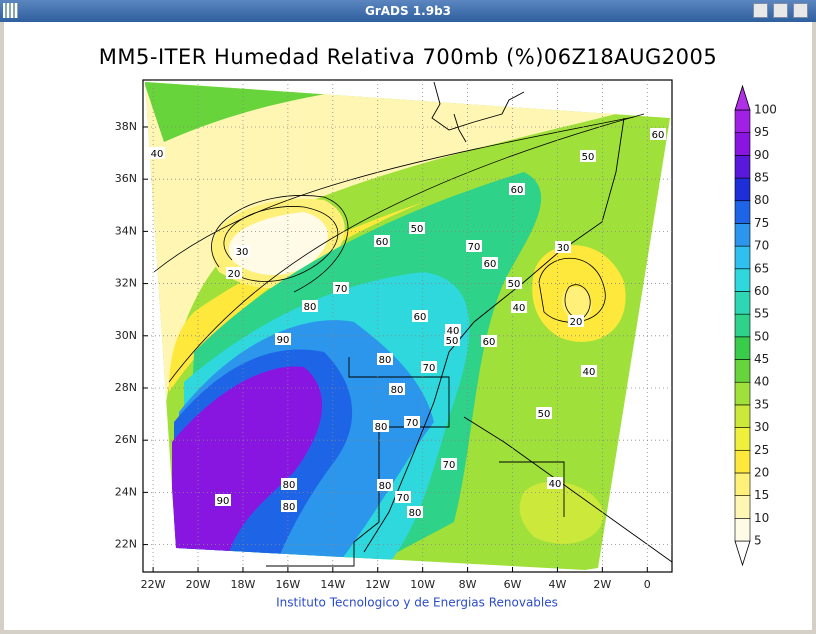  I want to click on y-tick-label: 34N, so click(126, 230).